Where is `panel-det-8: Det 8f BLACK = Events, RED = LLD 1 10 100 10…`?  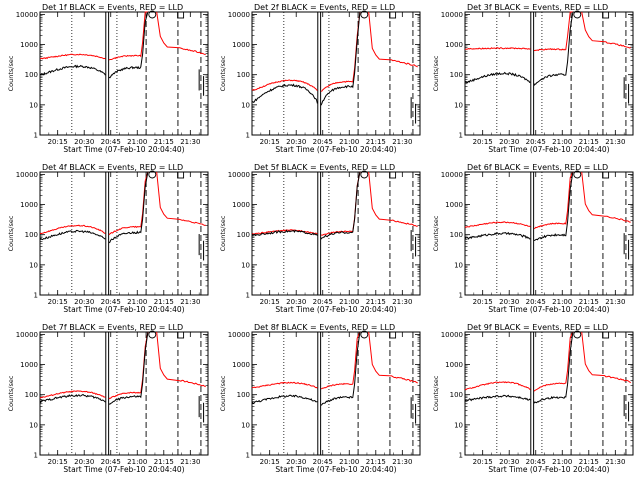 panel-det-8: Det 8f BLACK = Events, RED = LLD 1 10 100 10… is located at coordinates (320, 398).